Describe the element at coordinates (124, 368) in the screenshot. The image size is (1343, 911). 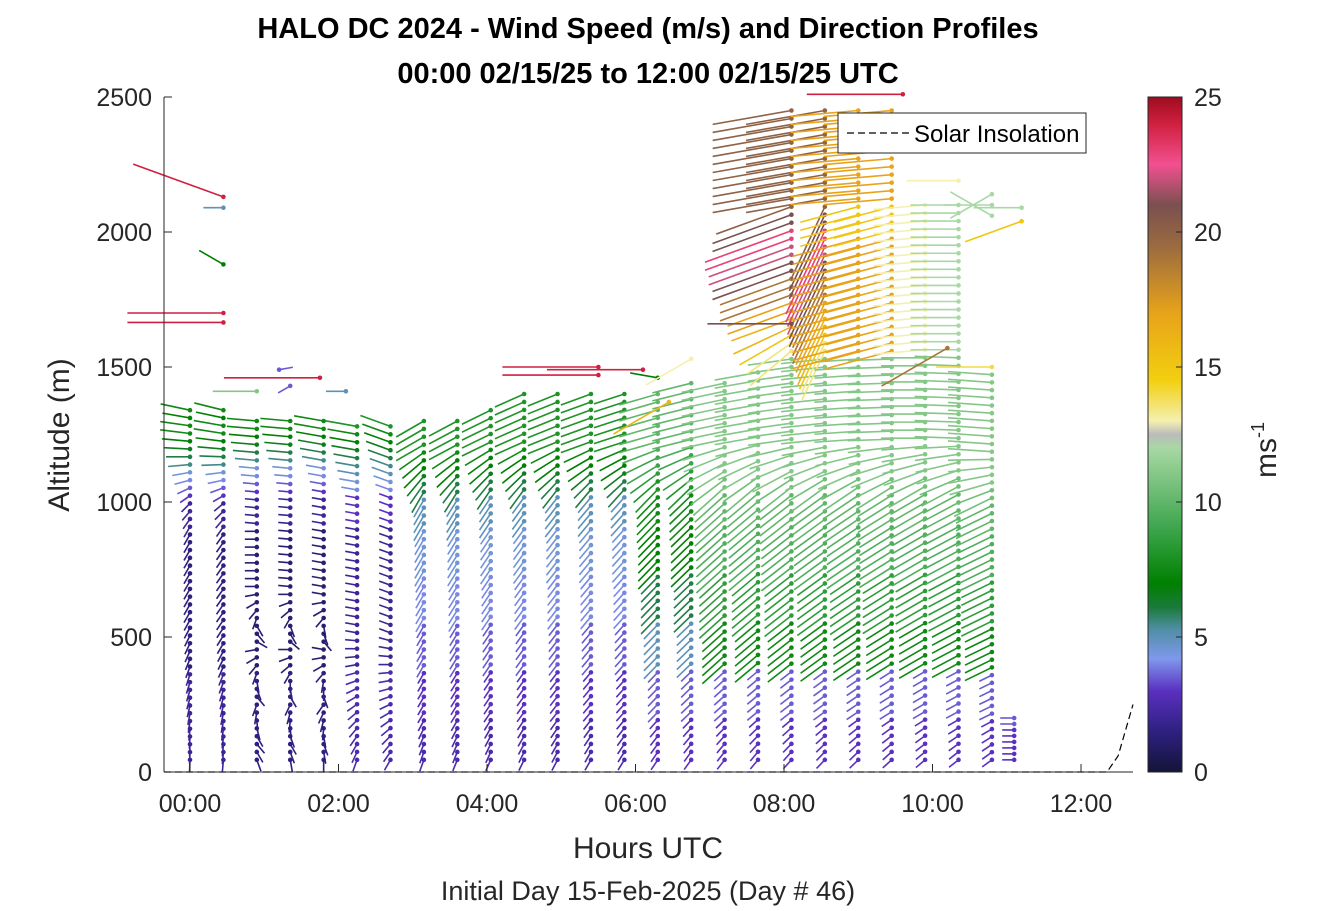
I see `y-tick-label: 1500` at that location.